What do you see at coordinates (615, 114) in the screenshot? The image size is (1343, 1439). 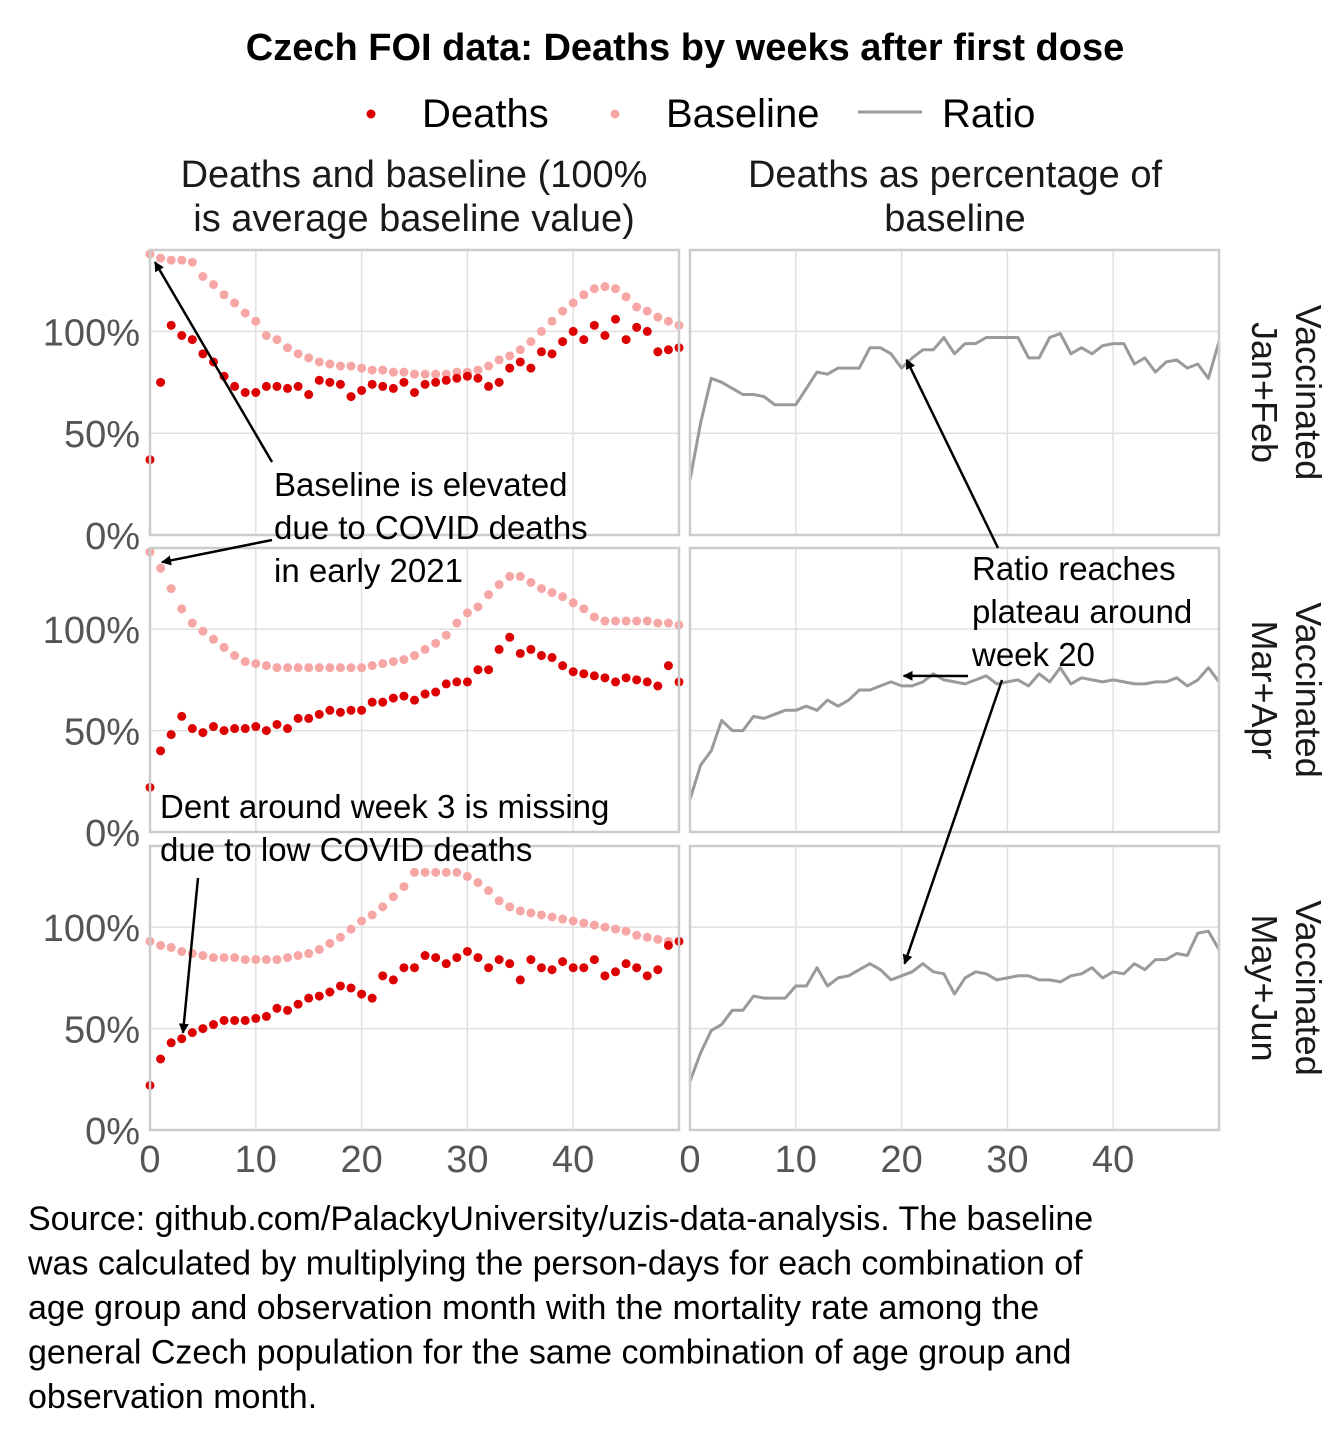 I see `legend-marker-baseline` at bounding box center [615, 114].